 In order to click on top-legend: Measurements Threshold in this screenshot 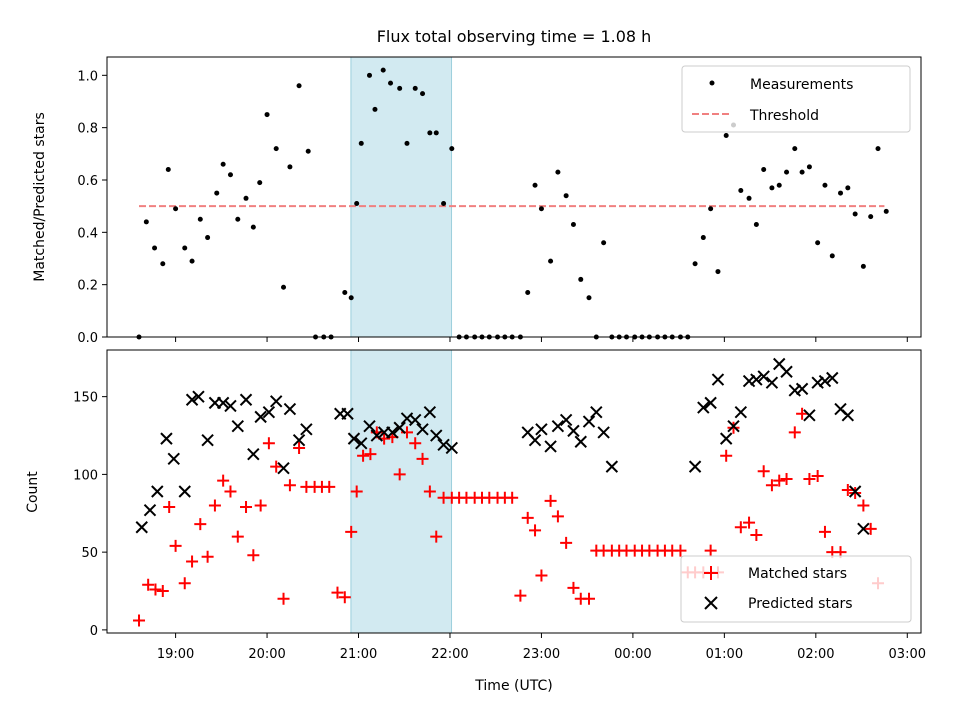, I will do `click(796, 99)`.